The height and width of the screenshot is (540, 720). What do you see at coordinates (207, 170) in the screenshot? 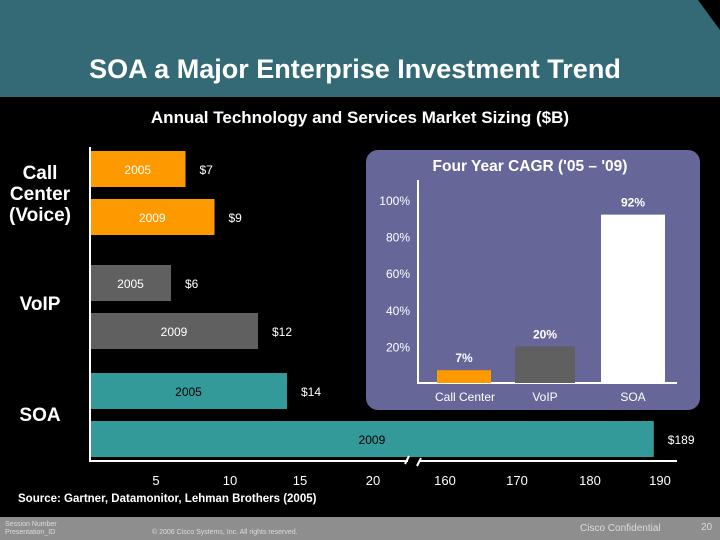
I see `bar-value-label: $7` at bounding box center [207, 170].